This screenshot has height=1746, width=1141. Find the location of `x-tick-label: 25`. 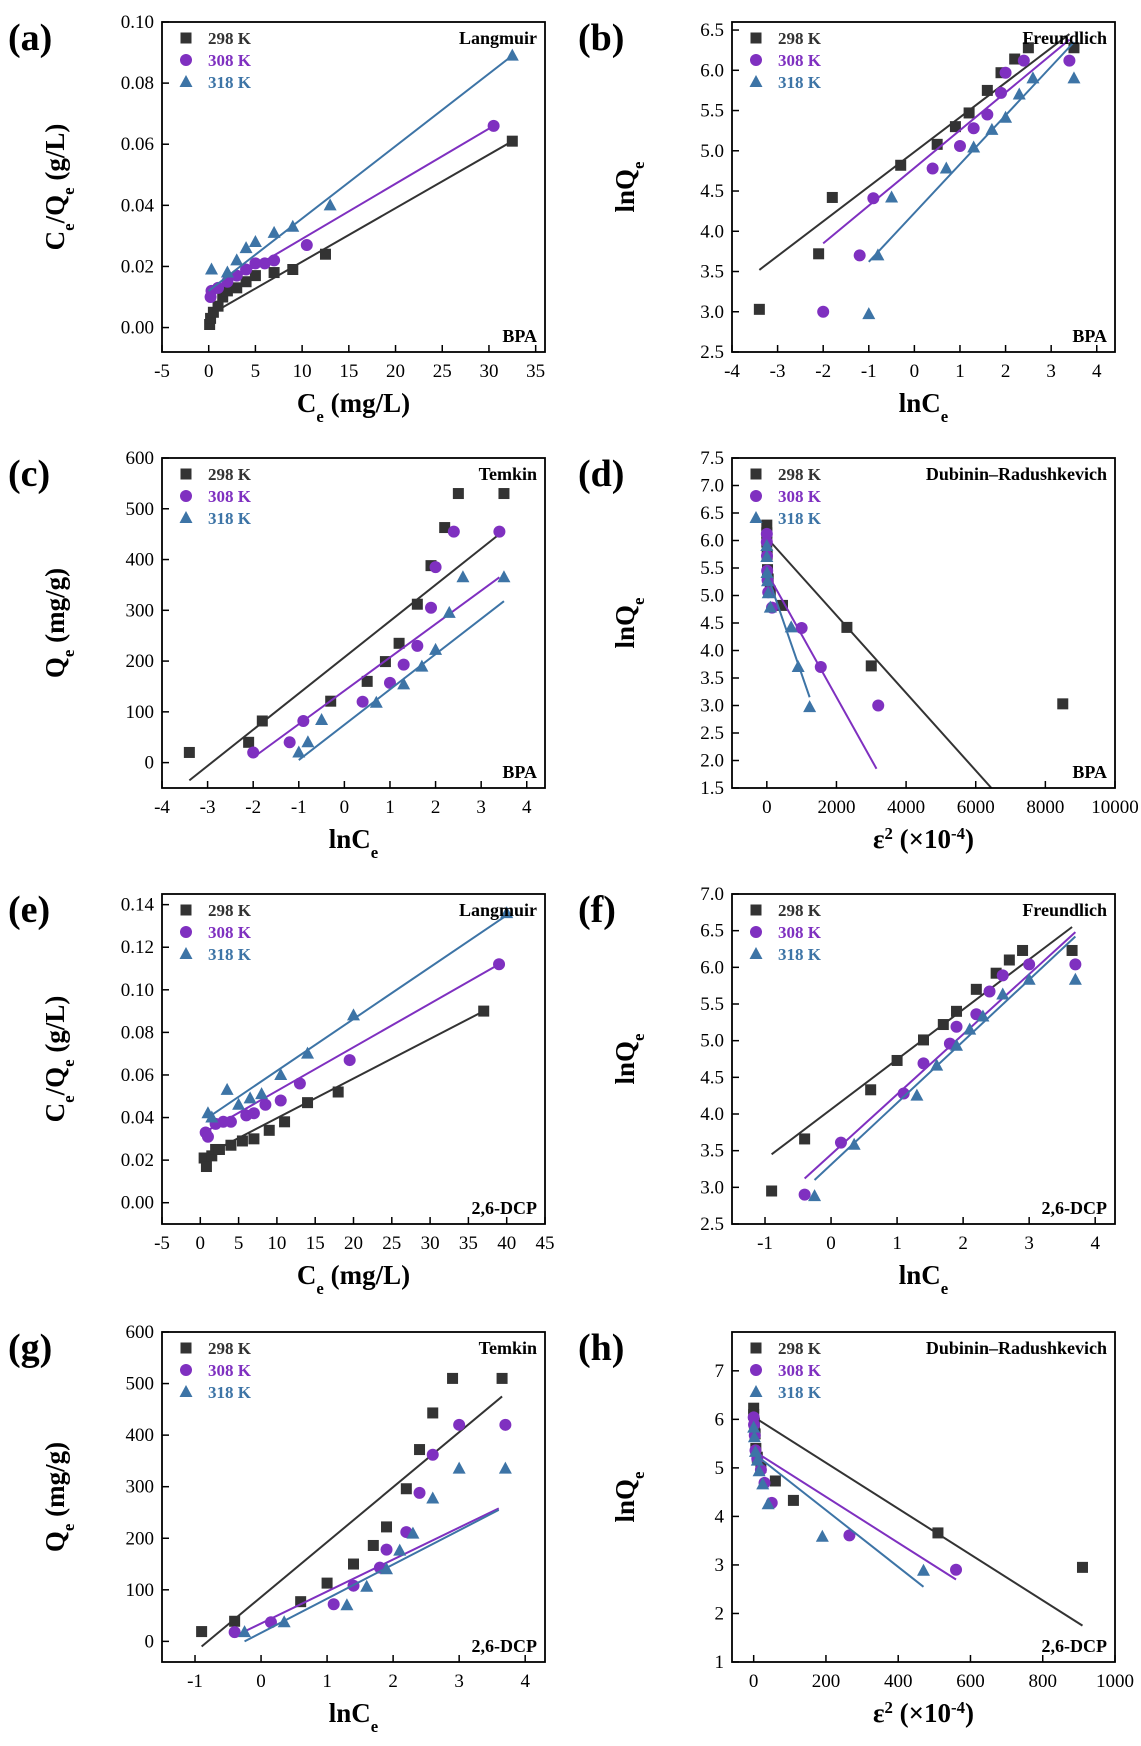

x-tick-label: 25 is located at coordinates (442, 371).